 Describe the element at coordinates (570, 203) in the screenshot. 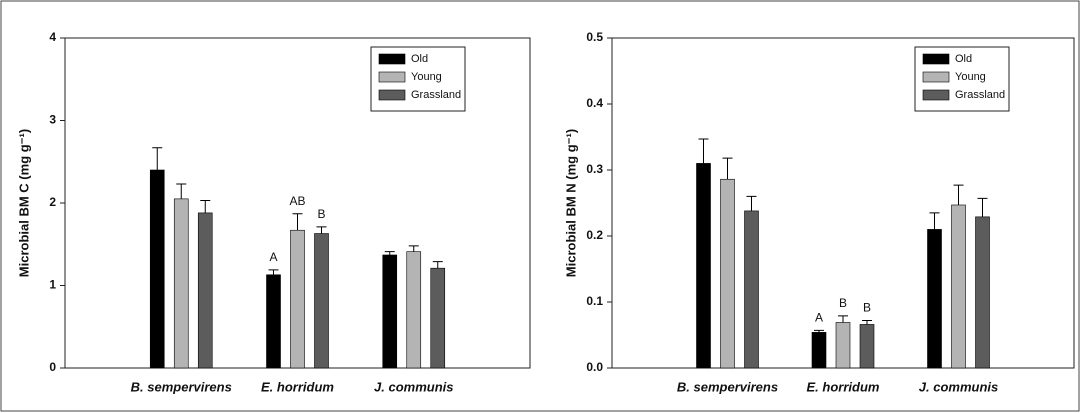

I see `y-axis-label: Microbial BM N (mg g⁻¹)` at that location.